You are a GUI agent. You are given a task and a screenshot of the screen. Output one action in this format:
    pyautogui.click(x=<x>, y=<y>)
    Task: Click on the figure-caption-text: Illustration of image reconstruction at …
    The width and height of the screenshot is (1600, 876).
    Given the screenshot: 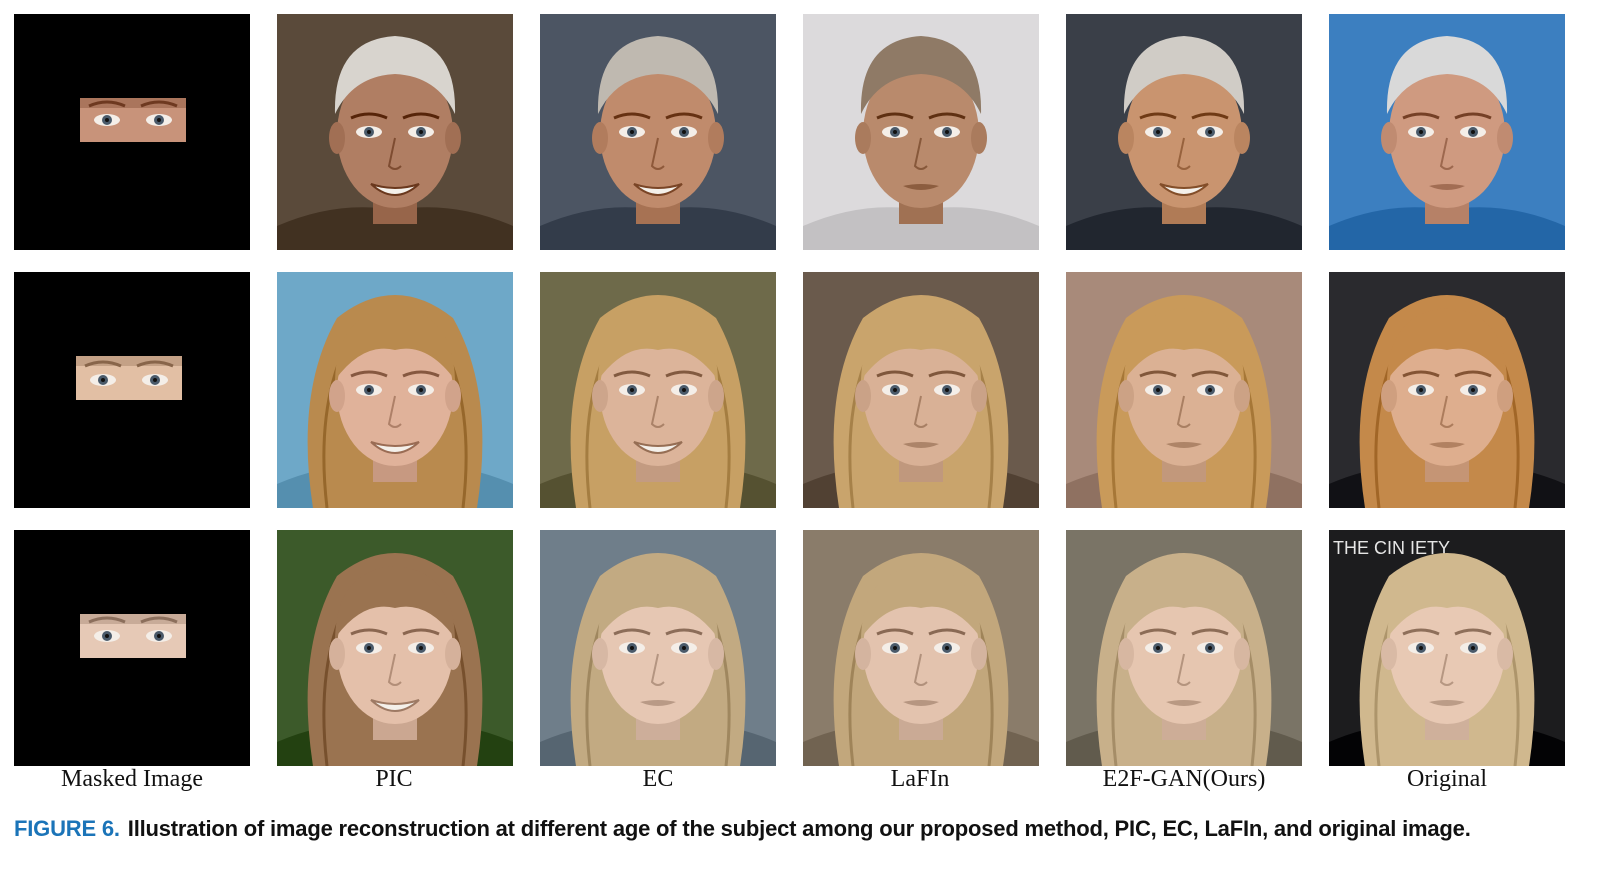 What is the action you would take?
    pyautogui.click(x=799, y=828)
    